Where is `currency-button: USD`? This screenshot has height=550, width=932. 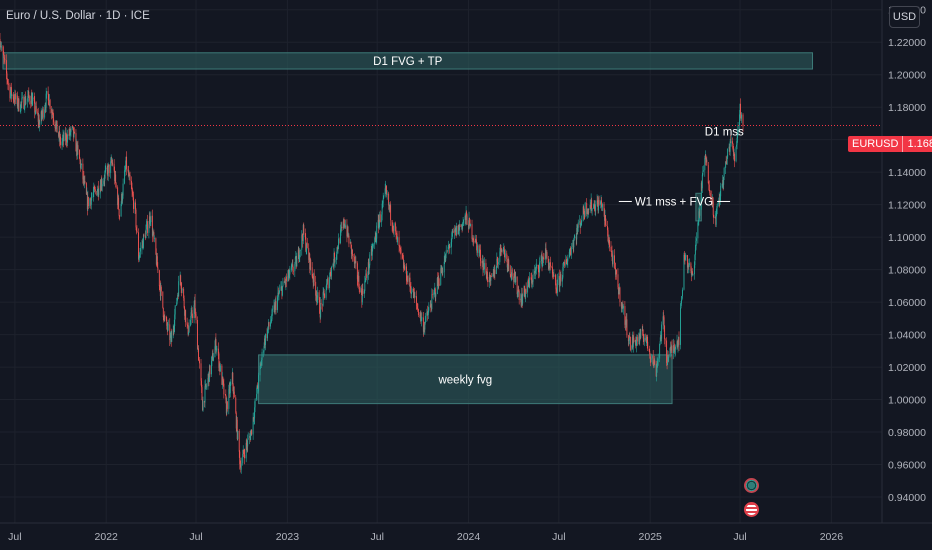
currency-button: USD is located at coordinates (904, 17).